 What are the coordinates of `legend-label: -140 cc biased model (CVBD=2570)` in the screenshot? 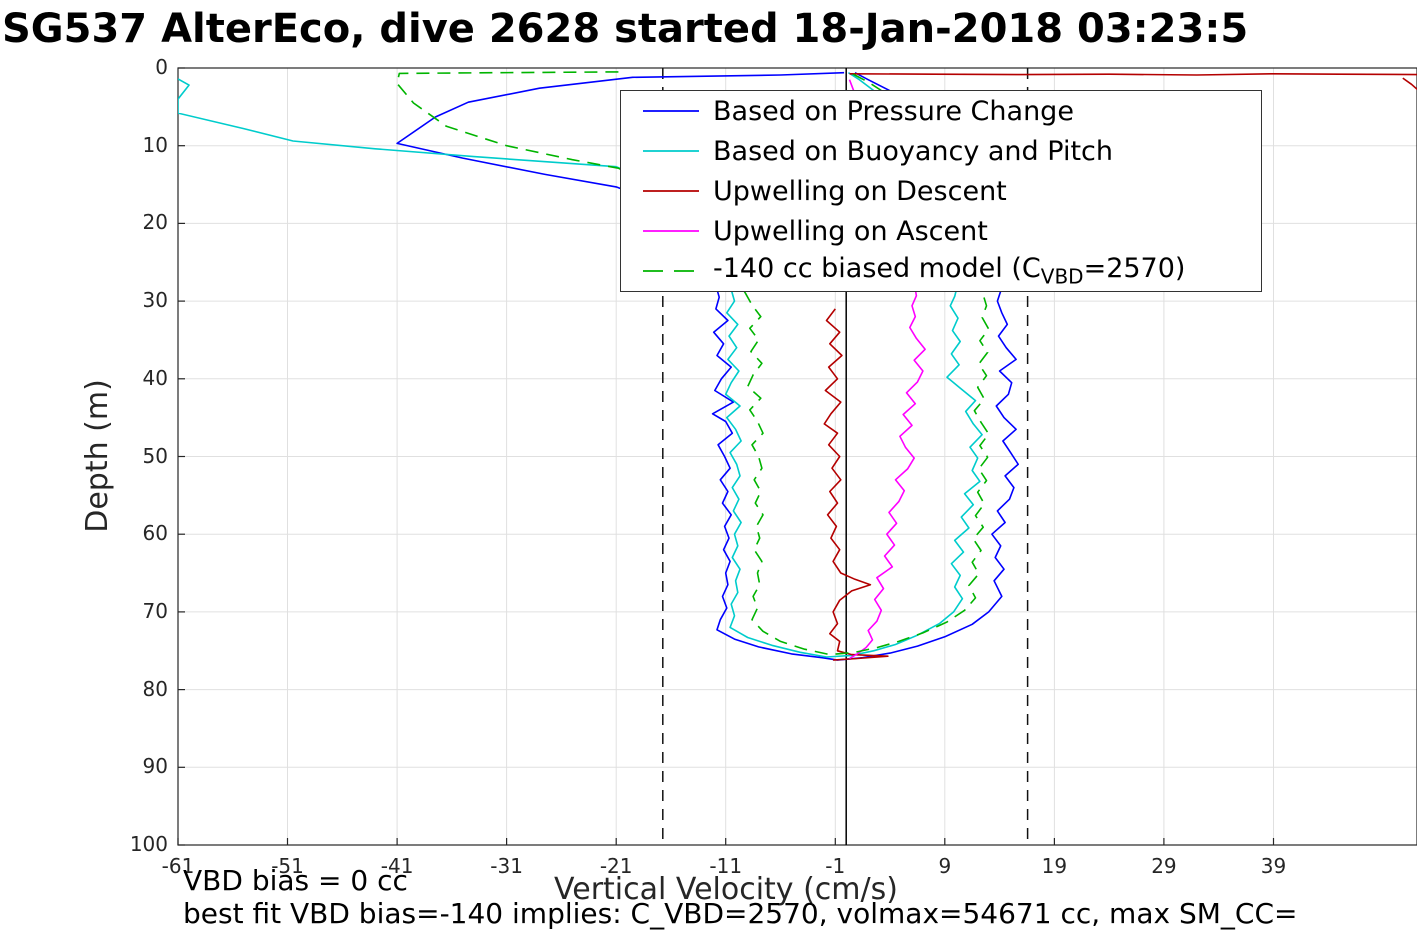 It's located at (949, 271).